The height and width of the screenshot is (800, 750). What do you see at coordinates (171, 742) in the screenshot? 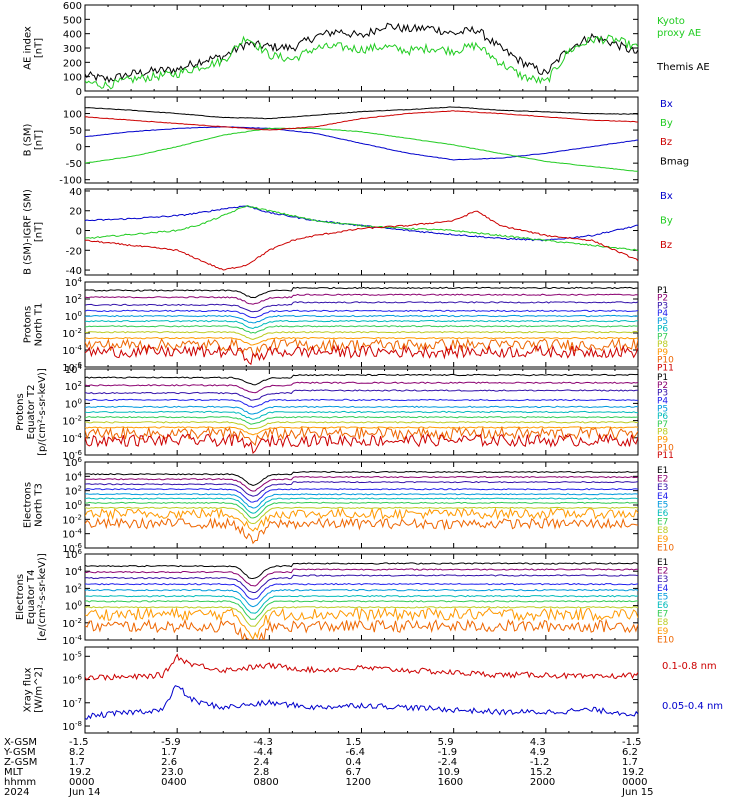
I see `x-axis-tick-label: -5.9` at bounding box center [171, 742].